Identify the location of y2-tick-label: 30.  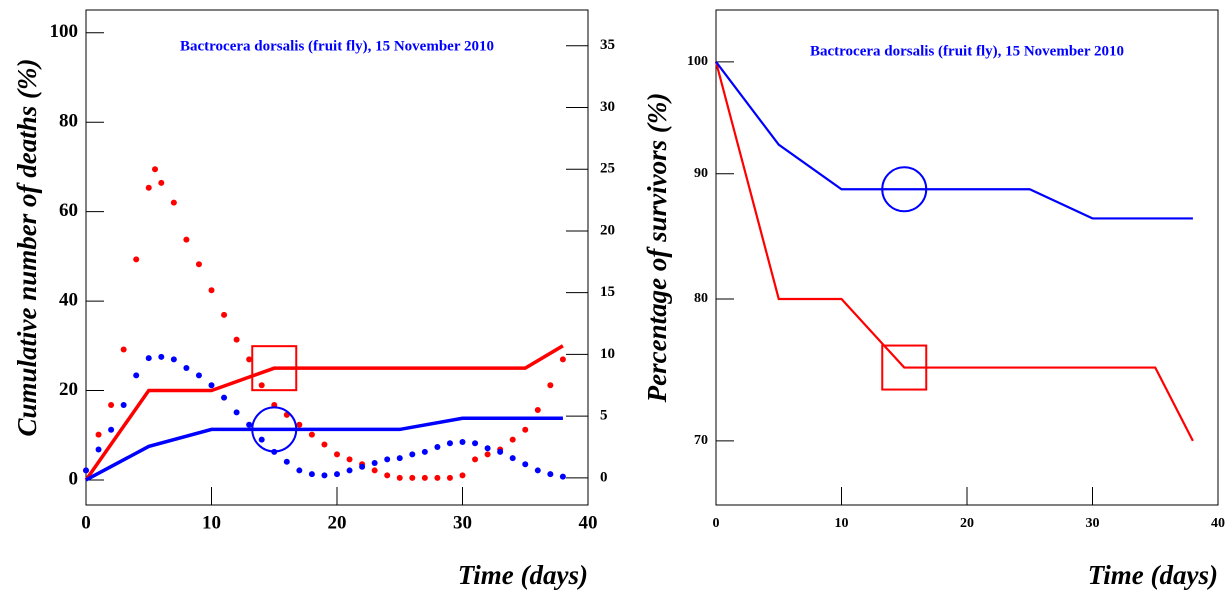
(607, 107).